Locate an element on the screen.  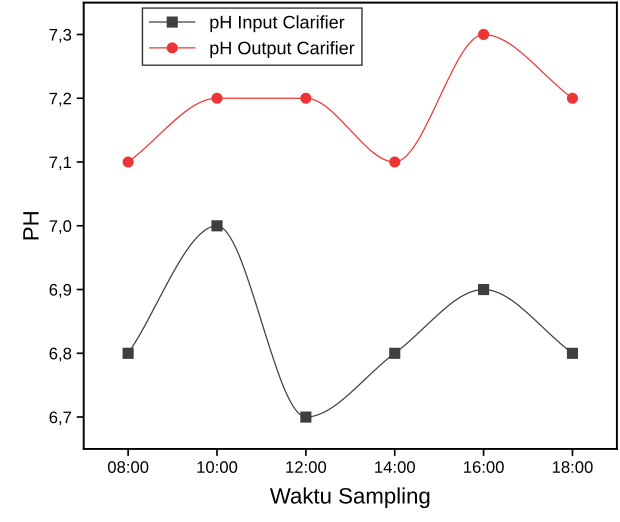
legend-label: pH Output Carifier is located at coordinates (282, 49).